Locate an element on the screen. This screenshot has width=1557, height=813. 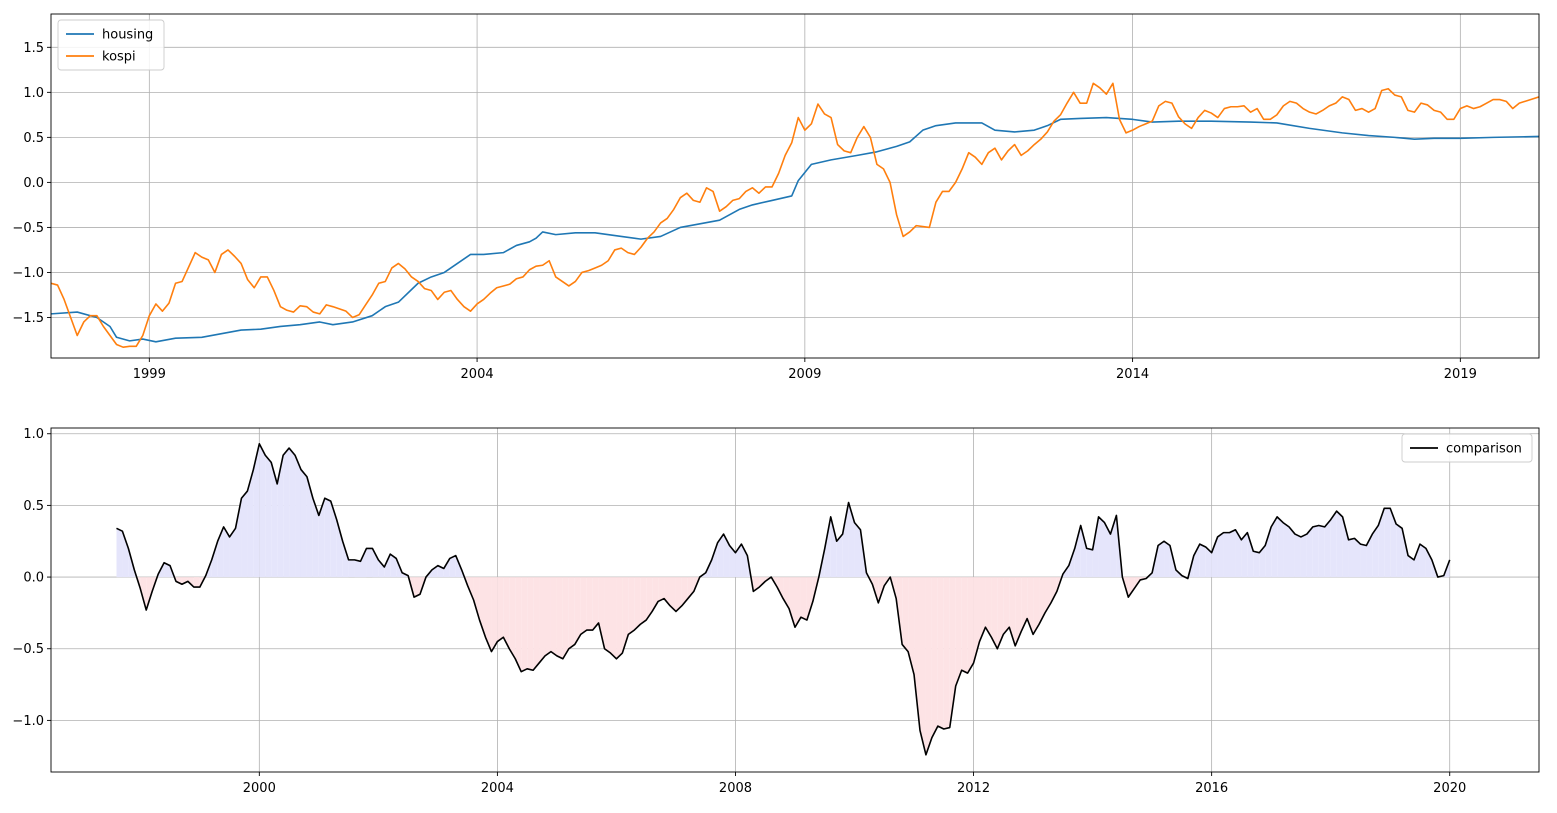
legend-label: comparison is located at coordinates (1484, 449).